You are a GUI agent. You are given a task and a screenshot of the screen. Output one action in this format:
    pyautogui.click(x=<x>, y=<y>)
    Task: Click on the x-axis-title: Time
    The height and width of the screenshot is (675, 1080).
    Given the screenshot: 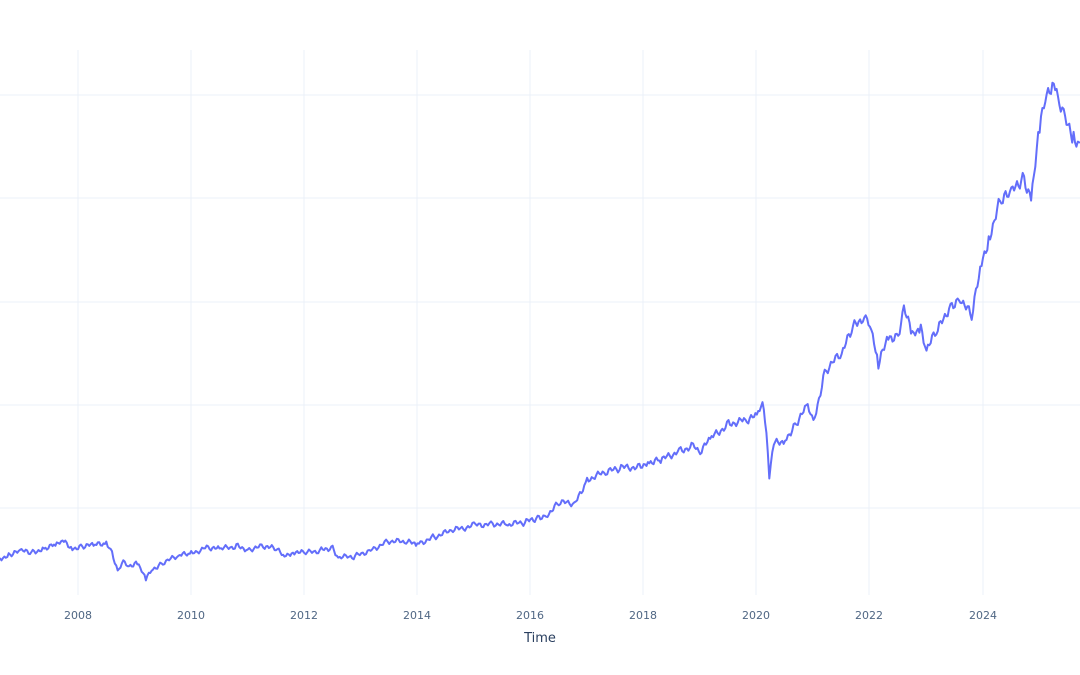 What is the action you would take?
    pyautogui.click(x=539, y=638)
    